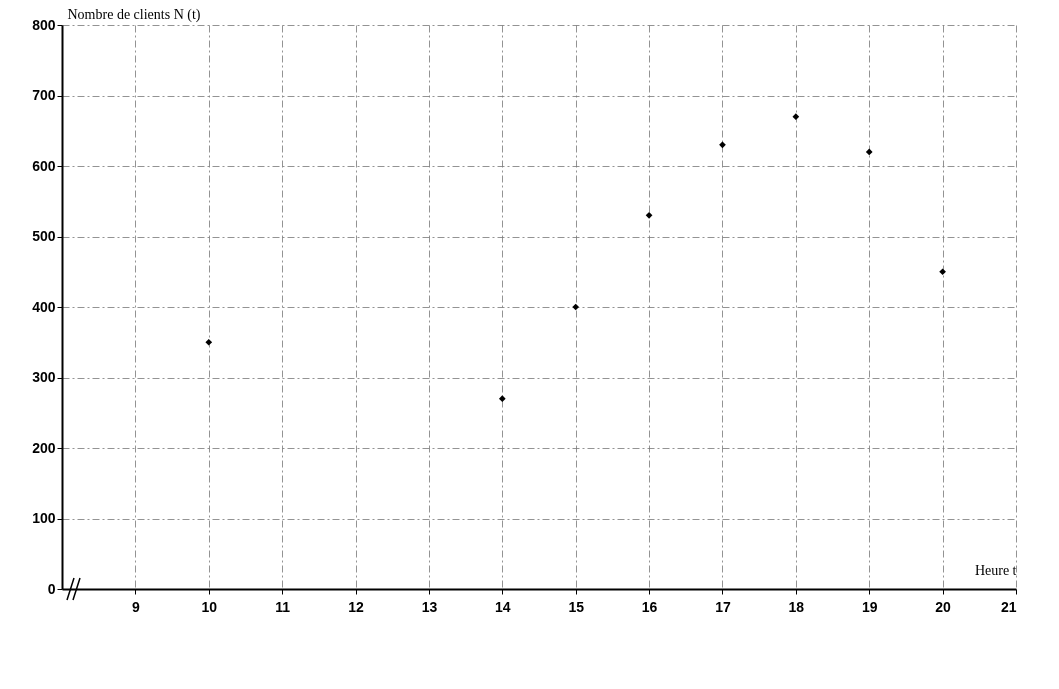 The image size is (1059, 689). Describe the element at coordinates (44, 24) in the screenshot. I see `y-tick-label: 800` at that location.